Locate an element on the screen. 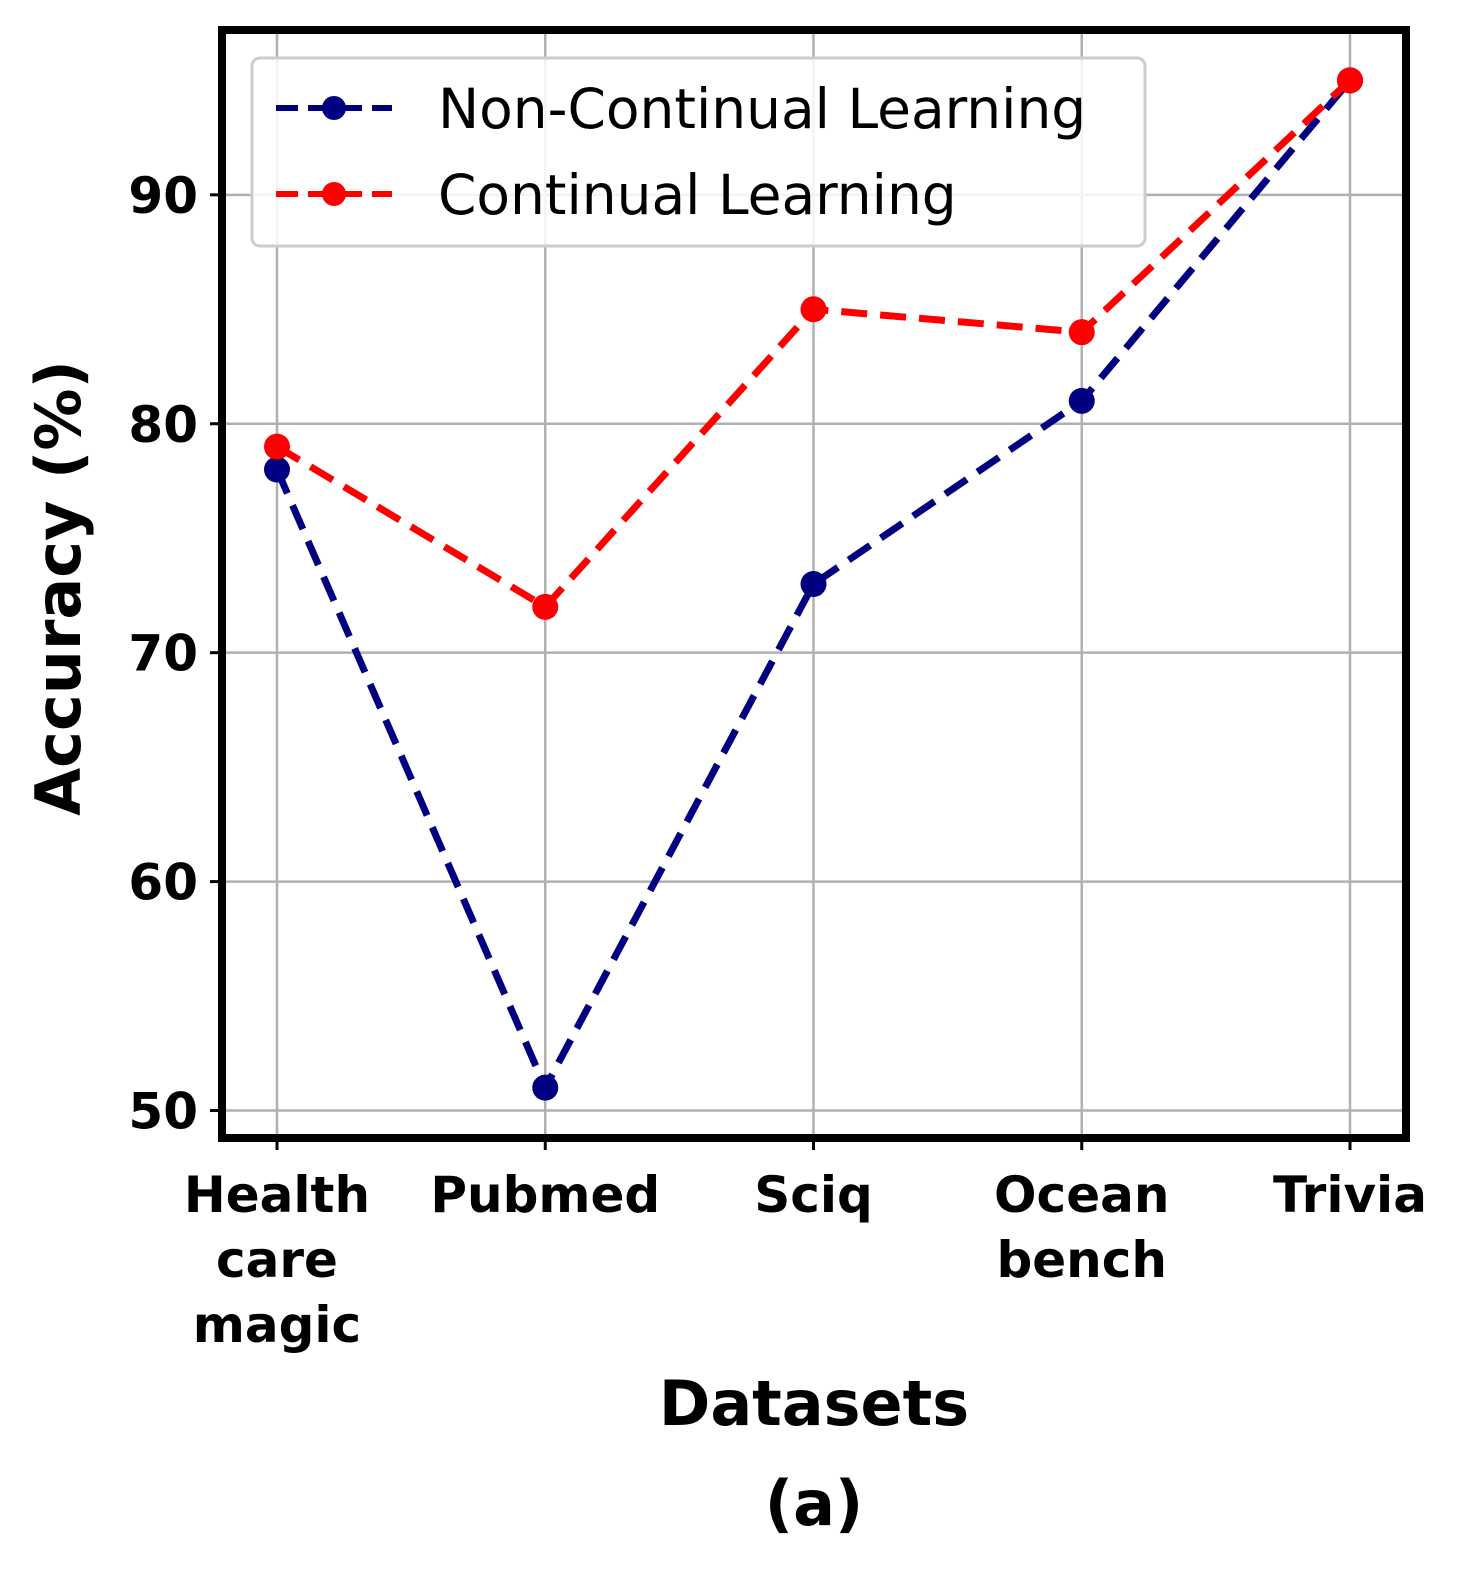 This screenshot has height=1575, width=1475. figure-caption: (a) is located at coordinates (814, 1503).